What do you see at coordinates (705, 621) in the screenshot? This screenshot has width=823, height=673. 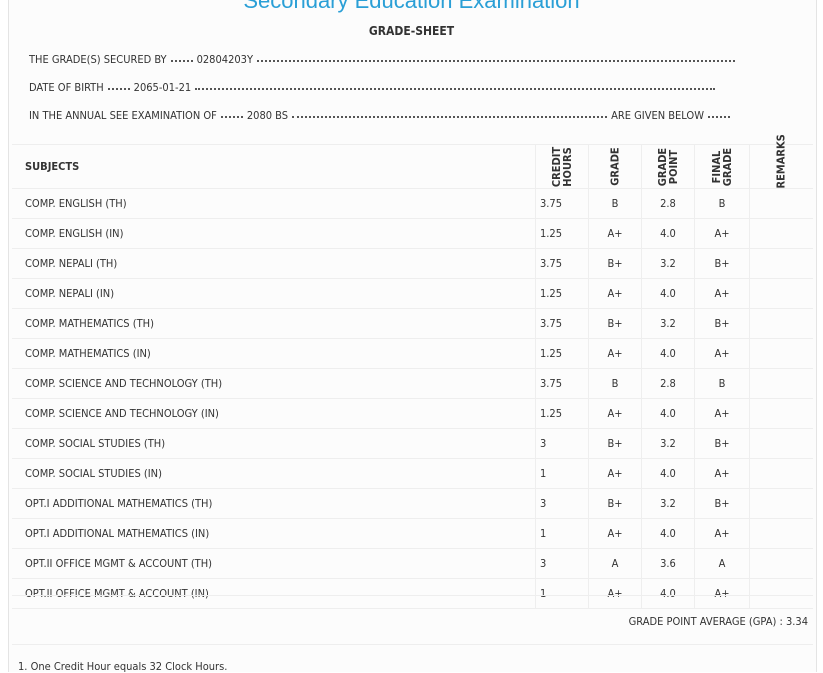 I see `gpa-label: GRADE POINT AVERAGE (GPA) :` at bounding box center [705, 621].